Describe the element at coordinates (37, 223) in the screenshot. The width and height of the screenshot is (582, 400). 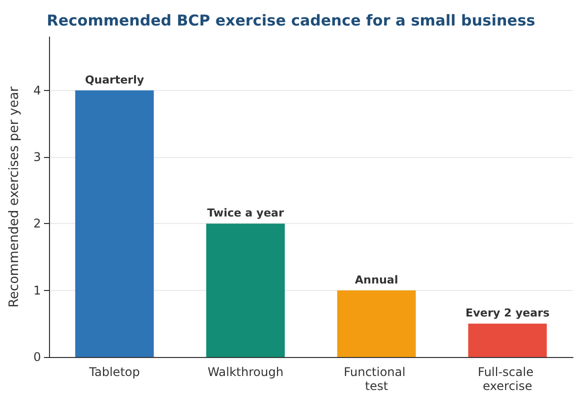
I see `y-tick-label: 2` at that location.